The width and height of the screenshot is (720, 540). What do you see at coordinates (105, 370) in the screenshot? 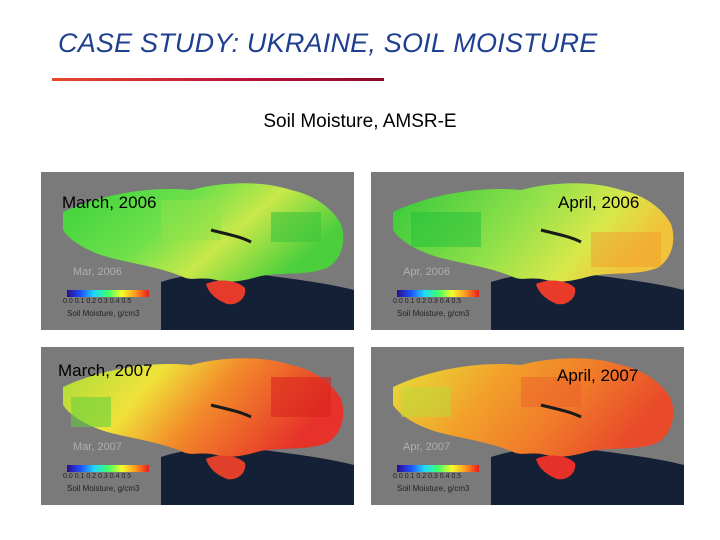
I see `panel-date-label: March, 2007` at bounding box center [105, 370].